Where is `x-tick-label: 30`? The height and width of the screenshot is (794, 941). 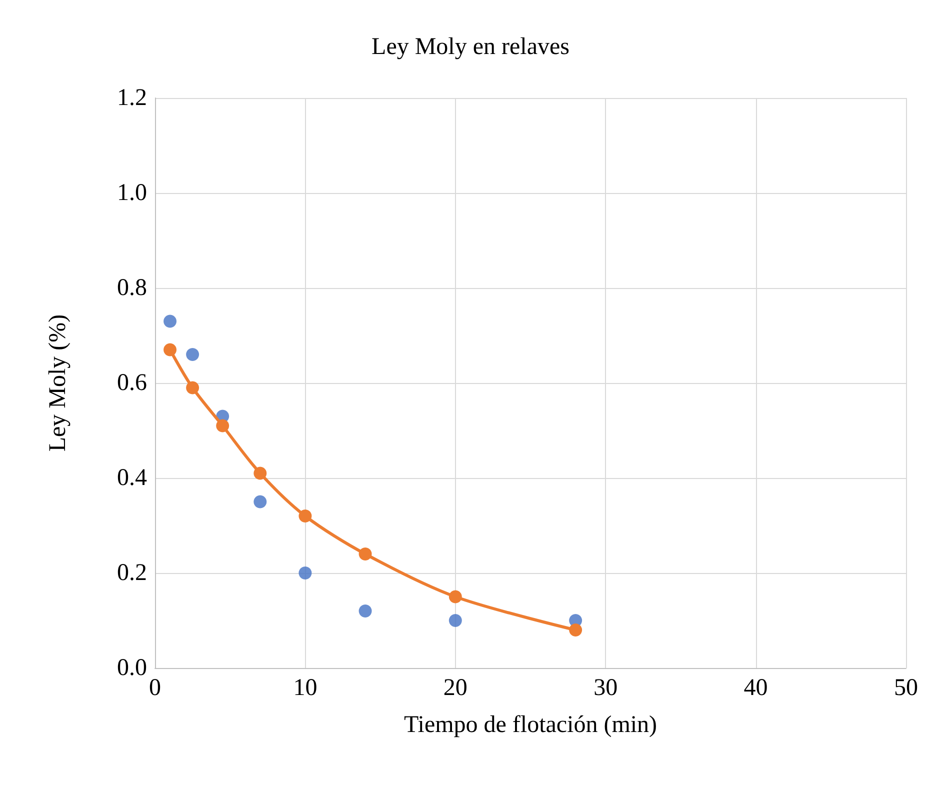
x-tick-label: 30 is located at coordinates (606, 688).